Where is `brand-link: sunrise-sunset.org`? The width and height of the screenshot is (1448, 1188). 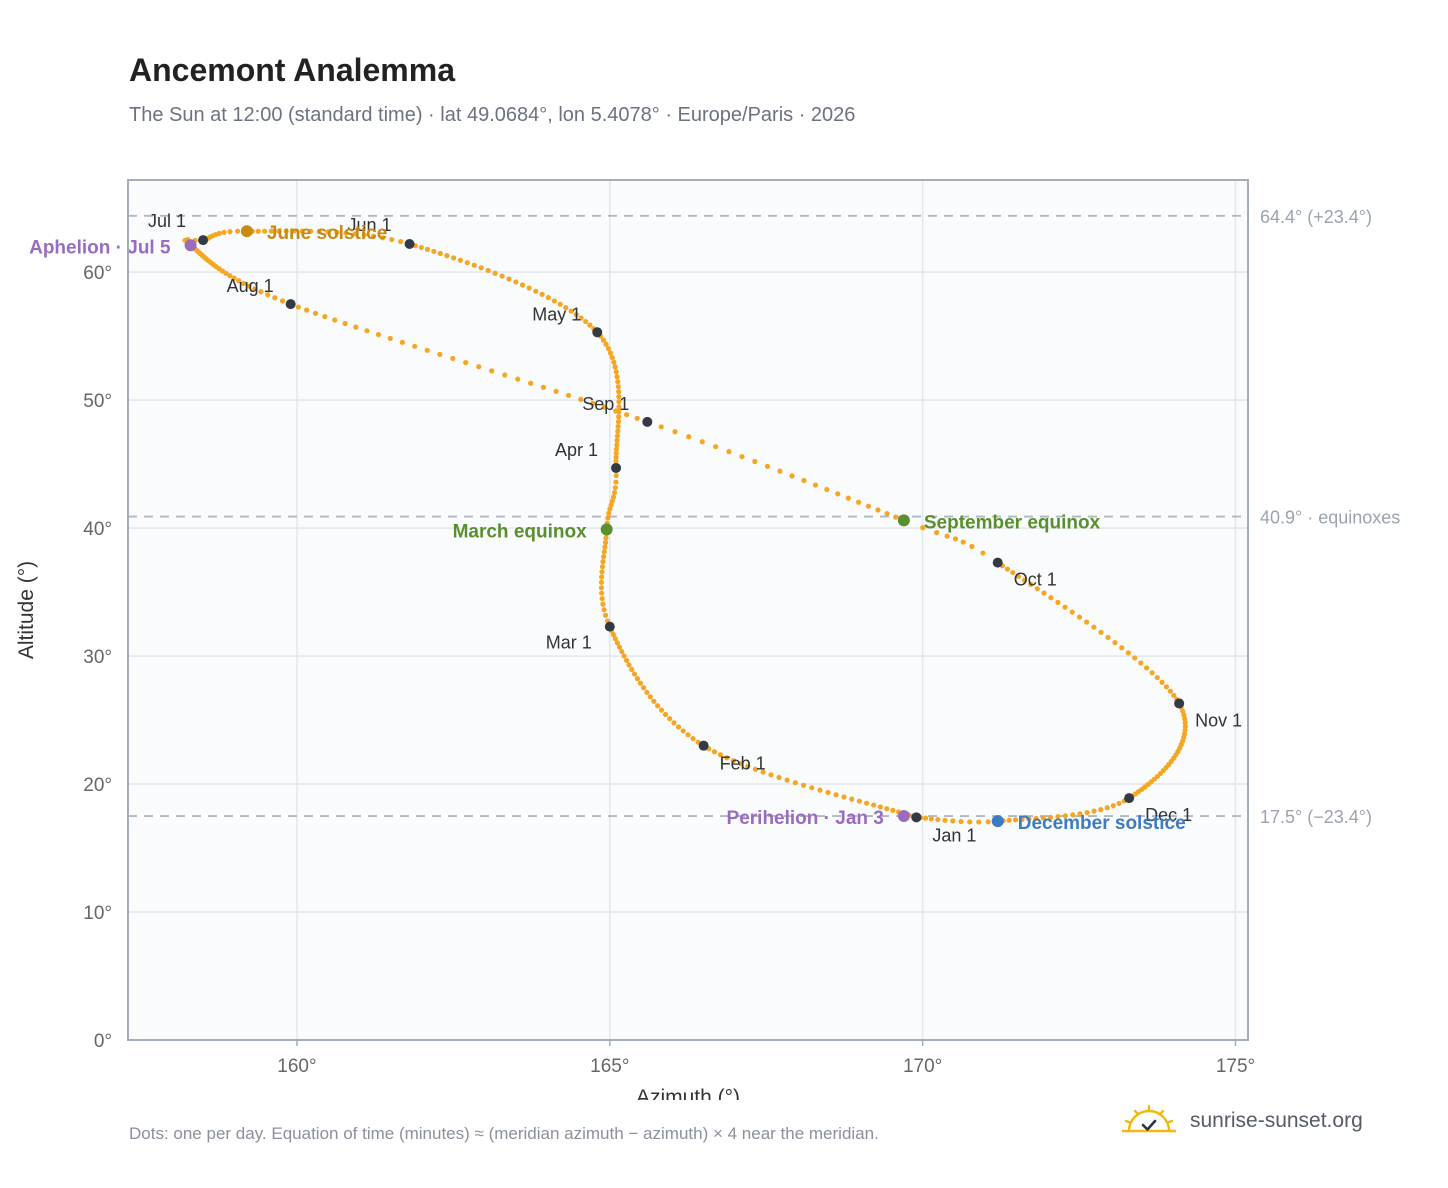
brand-link: sunrise-sunset.org is located at coordinates (1242, 1121).